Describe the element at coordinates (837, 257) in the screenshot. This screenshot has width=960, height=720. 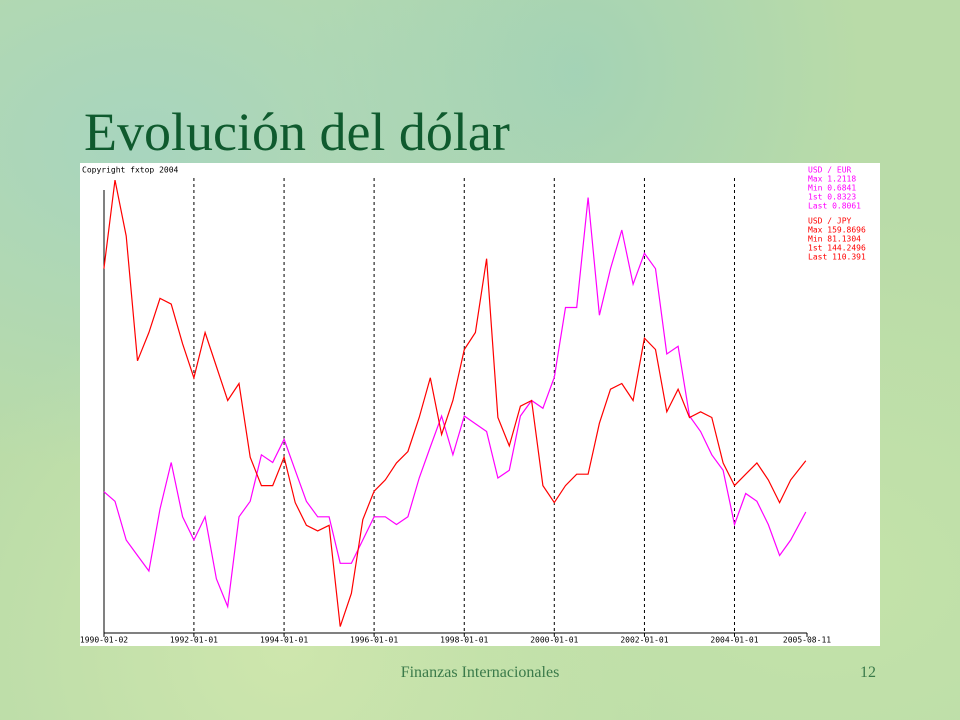
I see `legend-stat: Last 110.391` at that location.